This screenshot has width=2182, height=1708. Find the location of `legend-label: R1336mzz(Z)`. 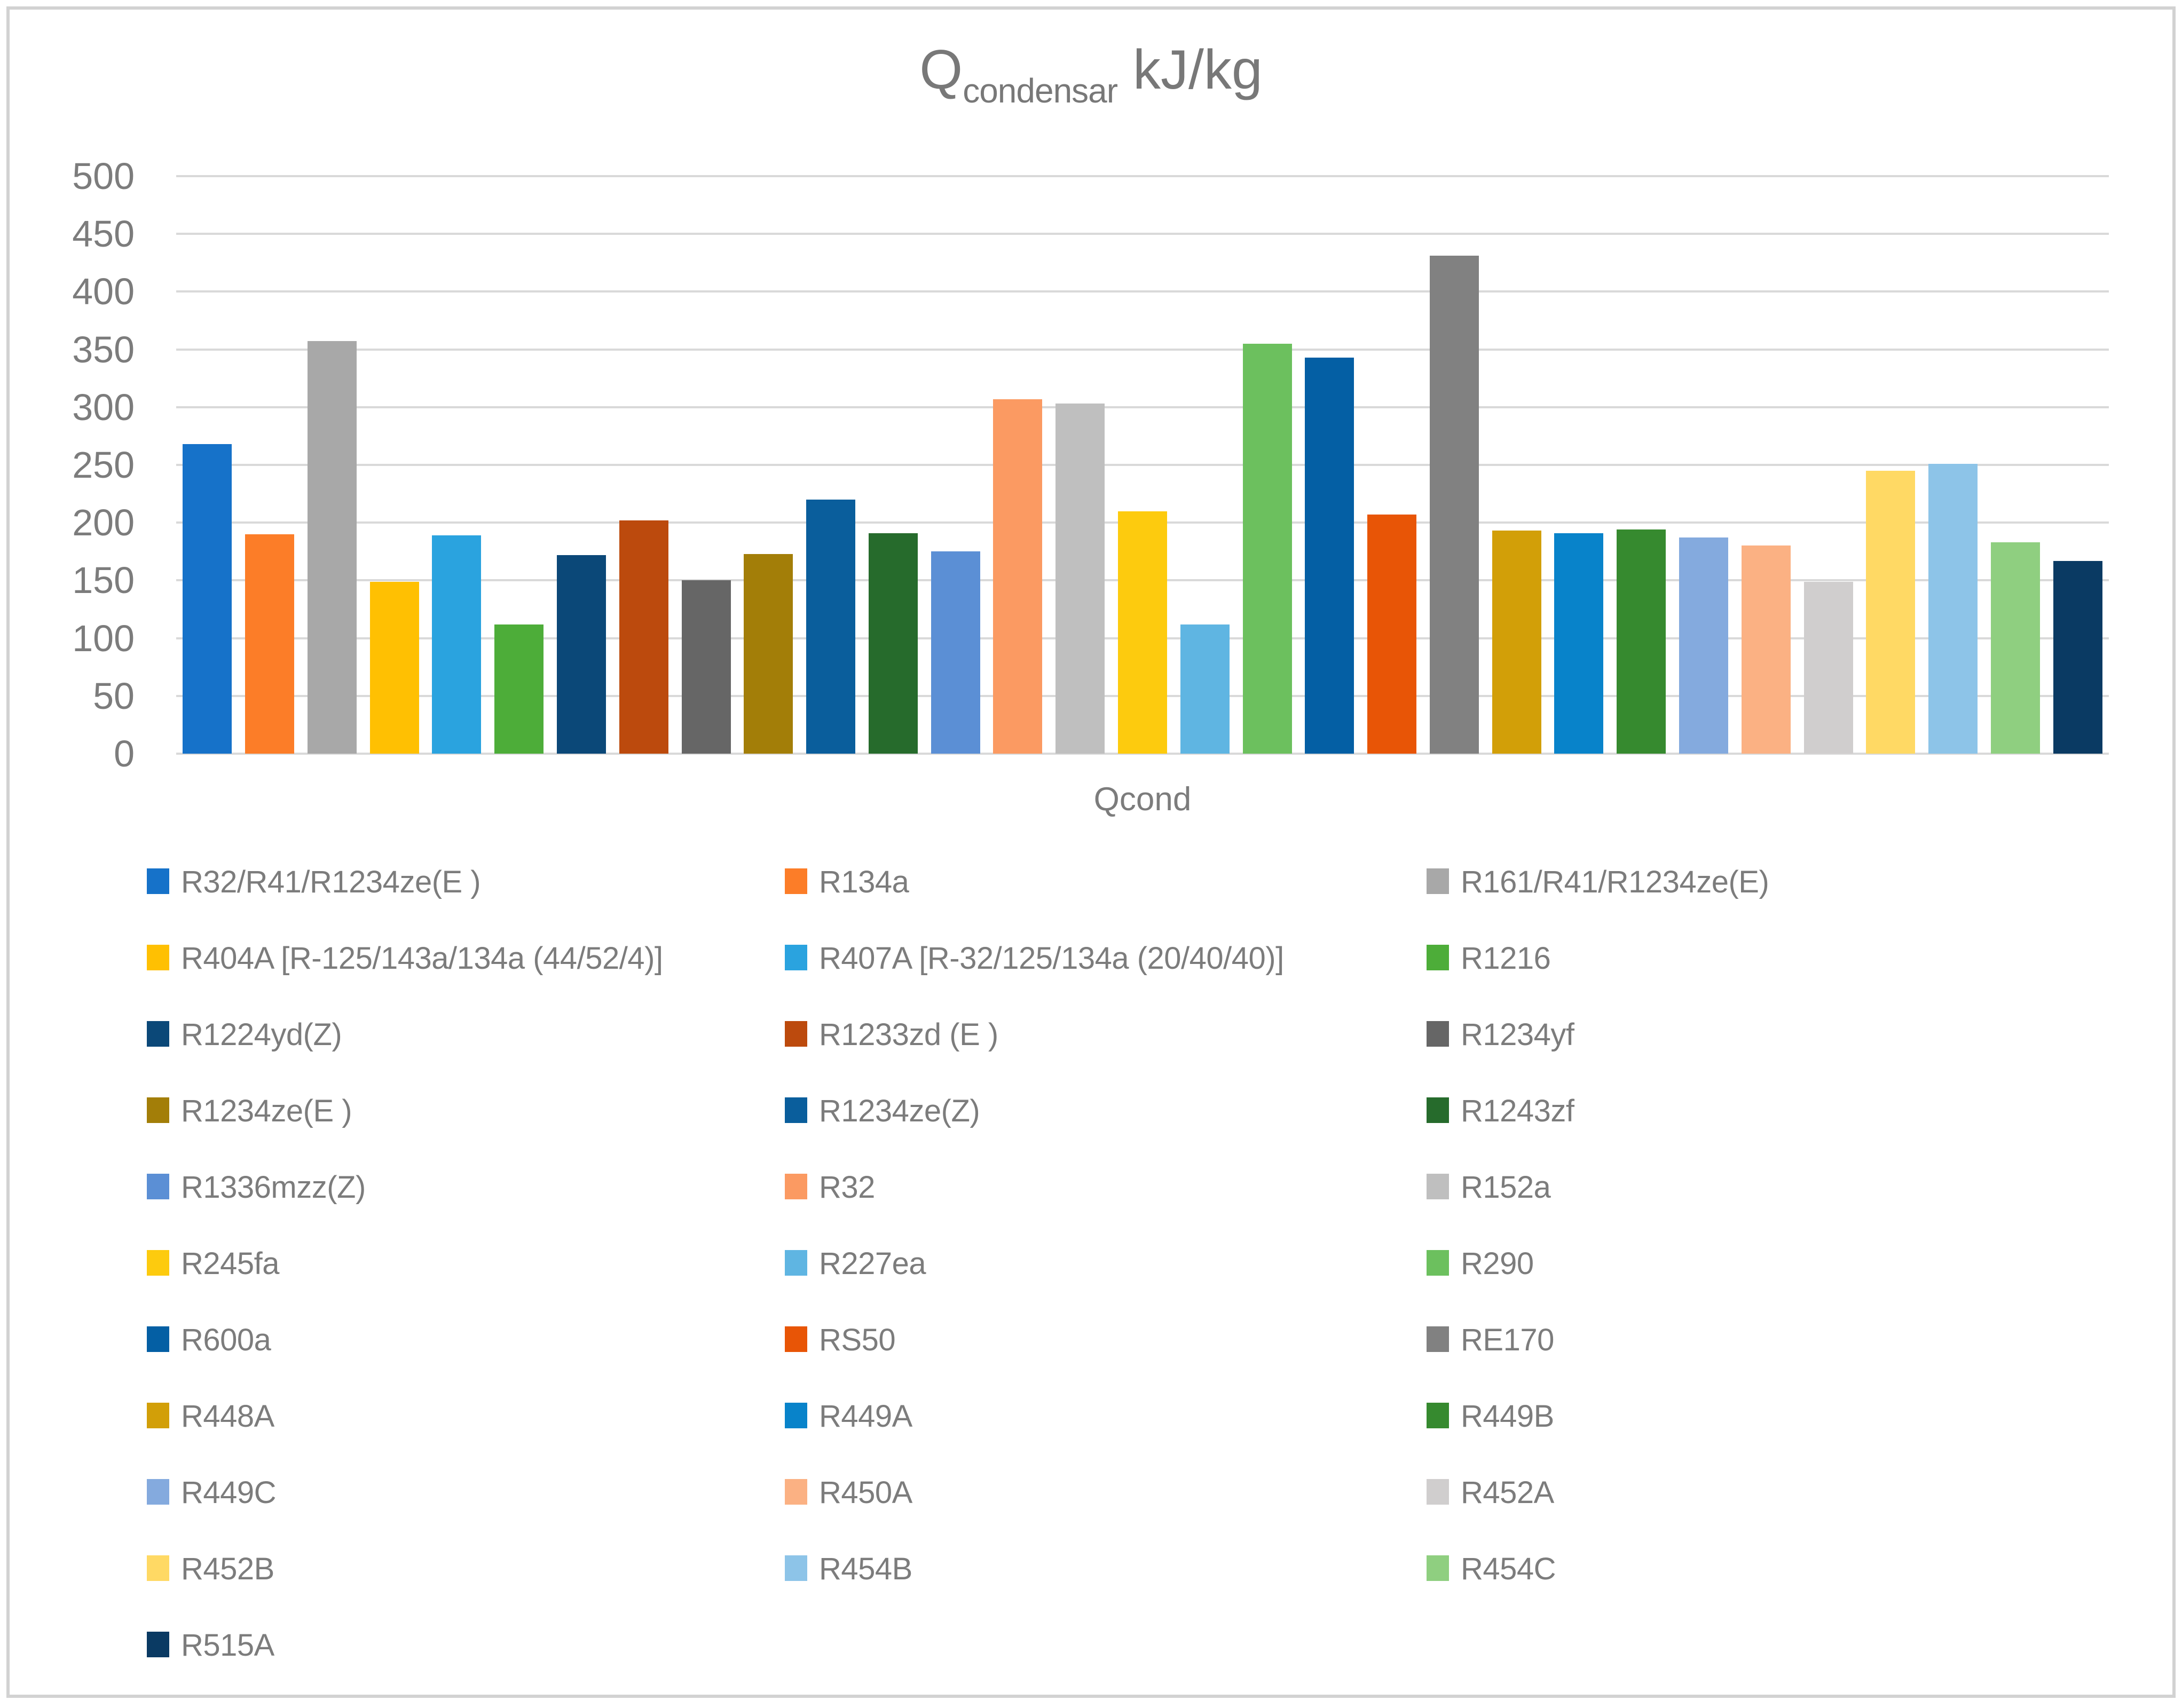

legend-label: R1336mzz(Z) is located at coordinates (274, 1187).